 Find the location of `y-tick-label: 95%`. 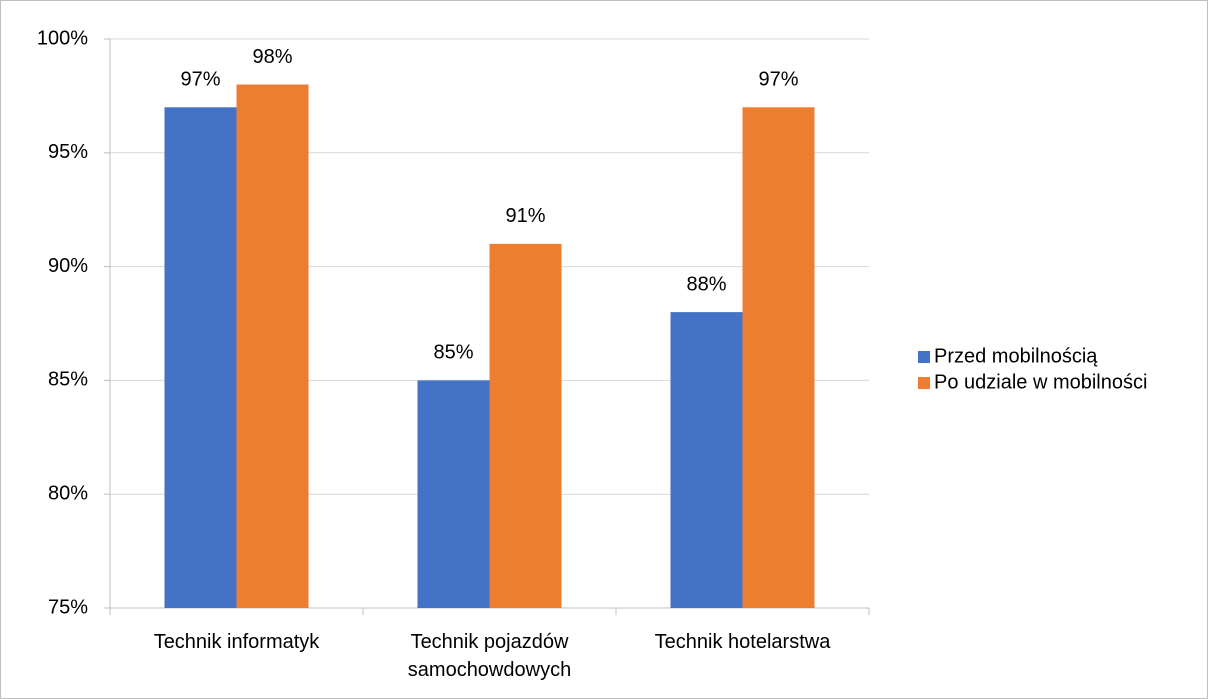

y-tick-label: 95% is located at coordinates (68, 152).